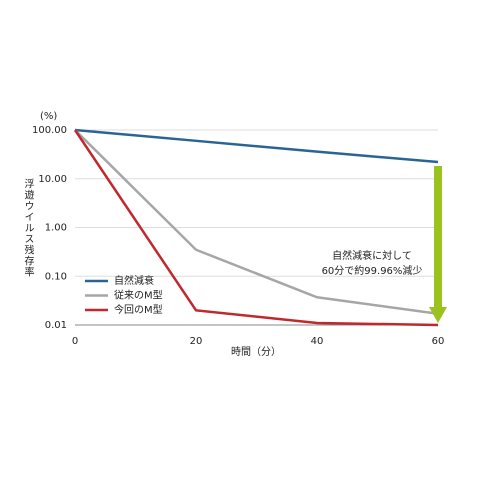  Describe the element at coordinates (49, 130) in the screenshot. I see `y-tick-label: 100.00` at that location.